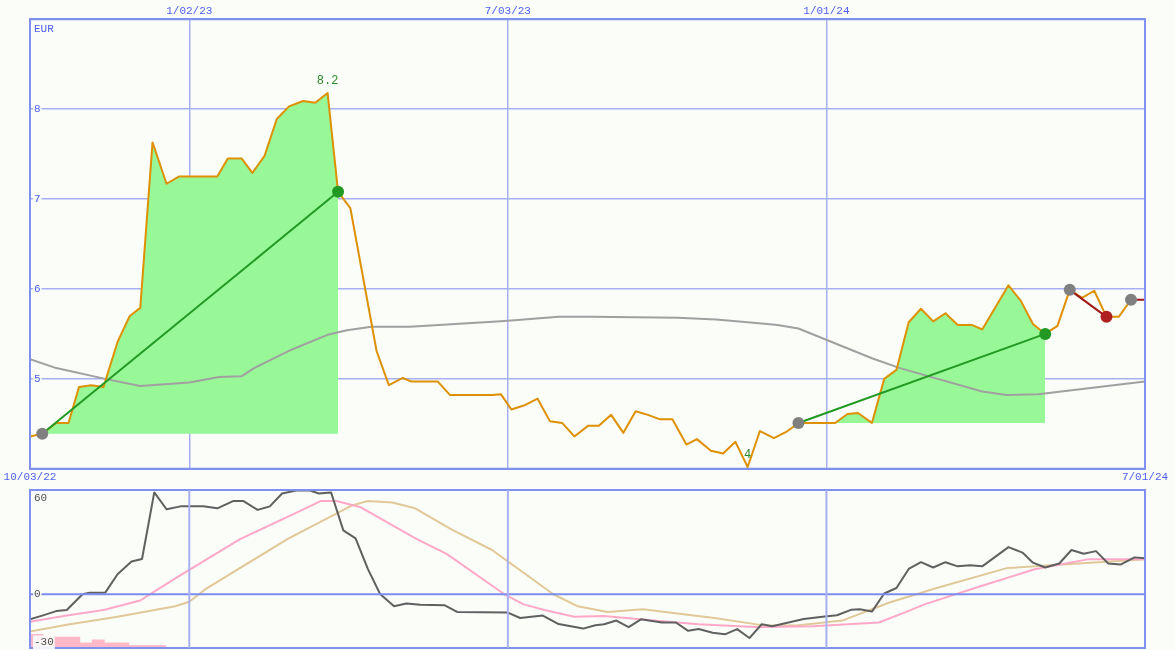  Describe the element at coordinates (37, 198) in the screenshot. I see `y-tick-label: 7` at that location.